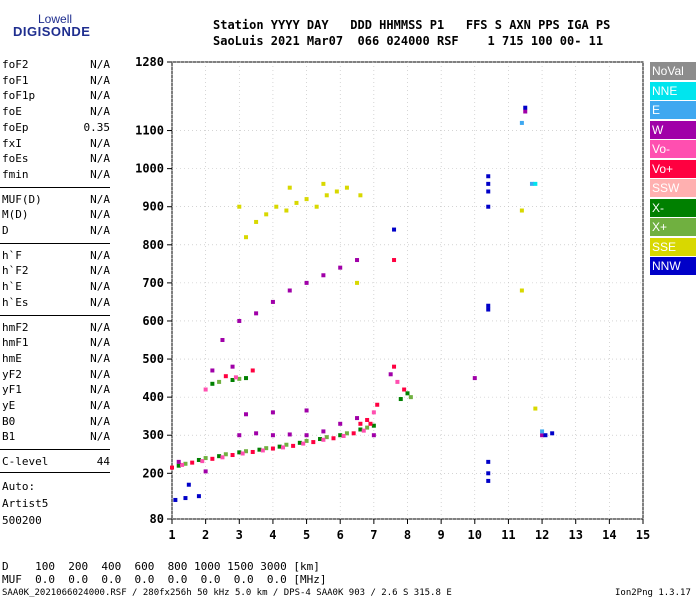 Image resolution: width=700 pixels, height=600 pixels. Describe the element at coordinates (441, 535) in the screenshot. I see `x-tick-label: 9` at that location.